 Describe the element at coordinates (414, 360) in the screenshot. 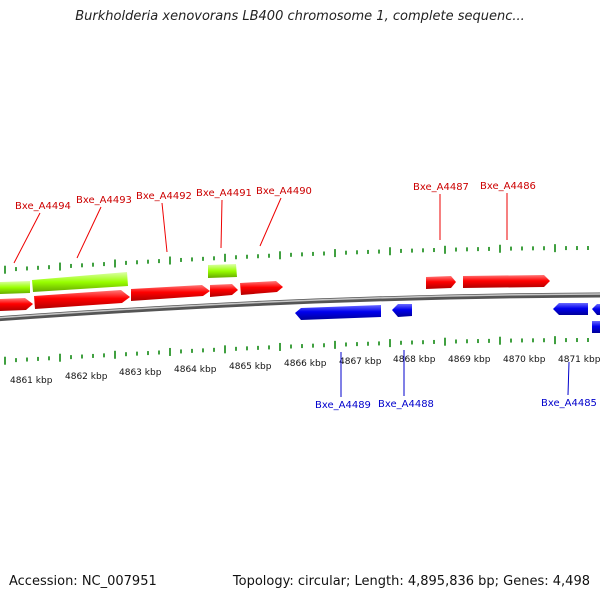

I see `kbp-label: 4868 kbp` at that location.